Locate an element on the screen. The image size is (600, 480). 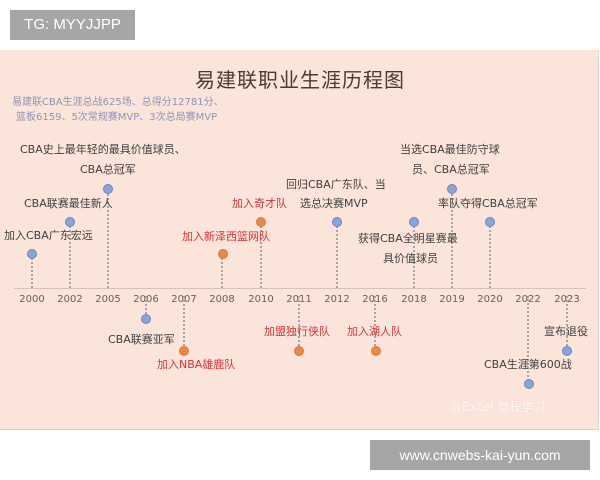
year-label: 2005 is located at coordinates (108, 299).